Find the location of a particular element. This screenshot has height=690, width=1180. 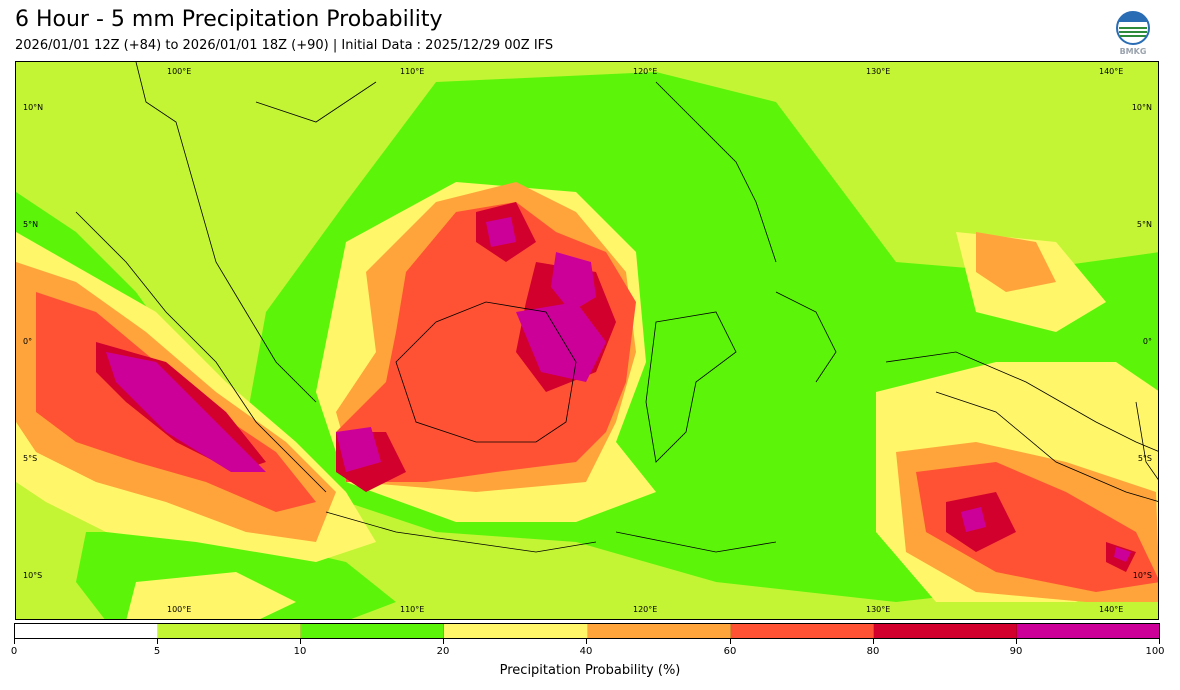

colorbar-title: Precipitation Probability (%) is located at coordinates (590, 670).